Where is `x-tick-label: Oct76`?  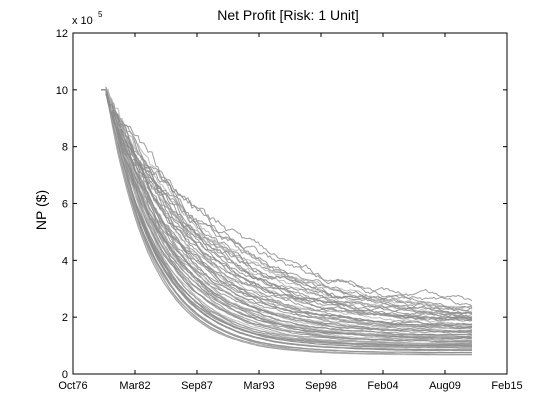
x-tick-label: Oct76 is located at coordinates (72, 386).